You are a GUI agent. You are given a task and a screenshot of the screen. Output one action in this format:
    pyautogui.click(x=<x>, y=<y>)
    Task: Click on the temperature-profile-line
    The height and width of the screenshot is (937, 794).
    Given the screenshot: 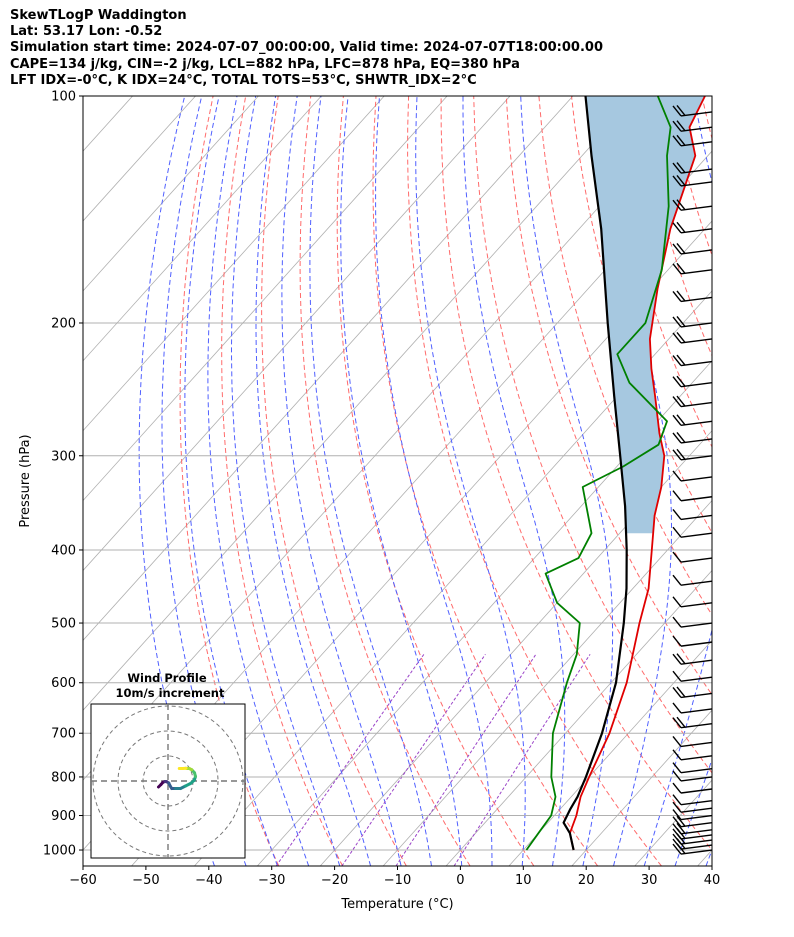 What is the action you would take?
    pyautogui.click(x=637, y=473)
    